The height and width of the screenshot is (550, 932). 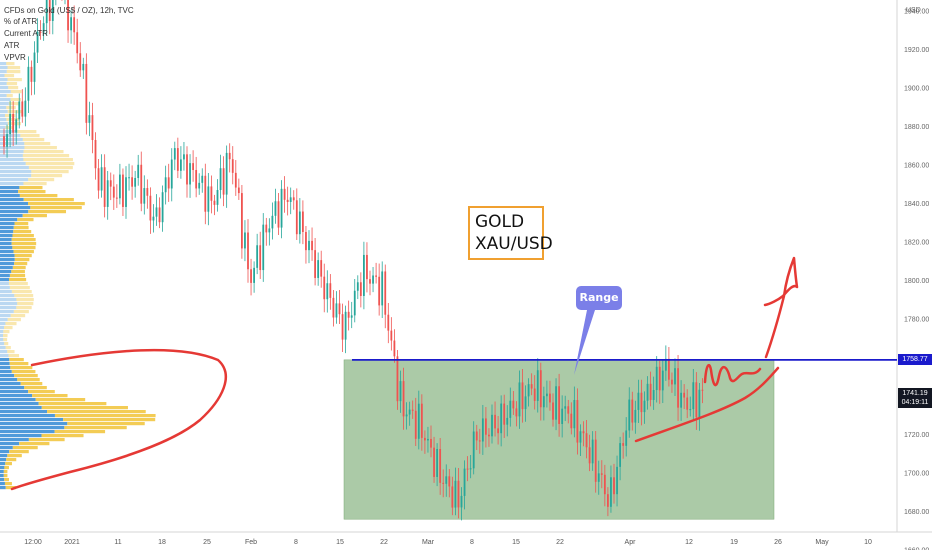 What do you see at coordinates (21, 21) in the screenshot?
I see `indicator-percent-atr: % of ATR` at bounding box center [21, 21].